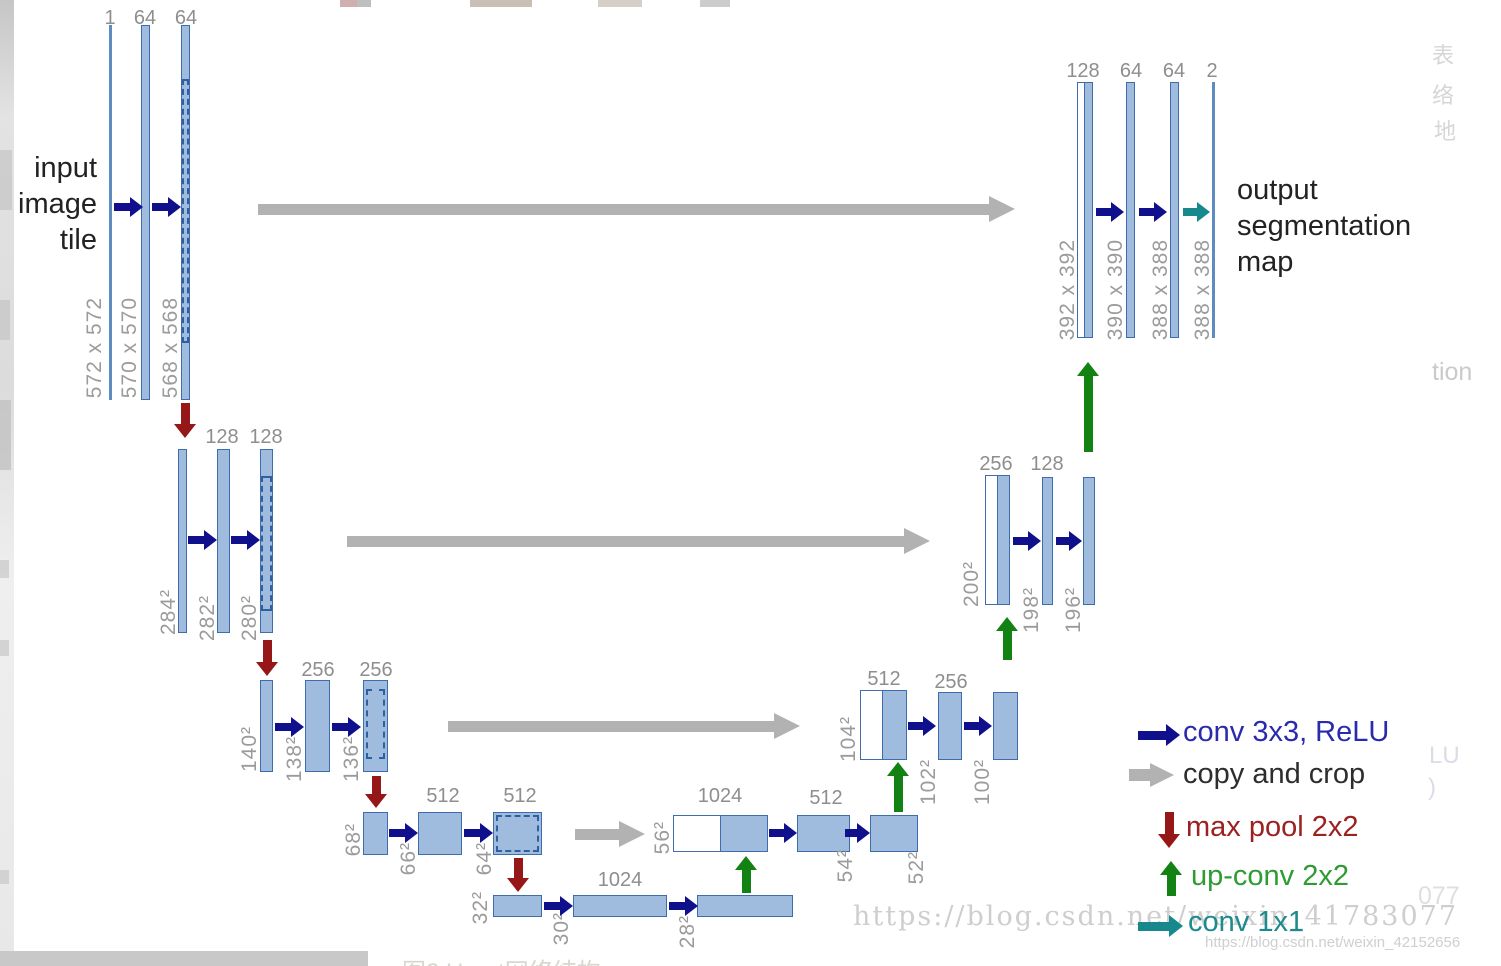 This screenshot has width=1501, height=966. What do you see at coordinates (168, 611) in the screenshot?
I see `dim-label: 284²` at bounding box center [168, 611].